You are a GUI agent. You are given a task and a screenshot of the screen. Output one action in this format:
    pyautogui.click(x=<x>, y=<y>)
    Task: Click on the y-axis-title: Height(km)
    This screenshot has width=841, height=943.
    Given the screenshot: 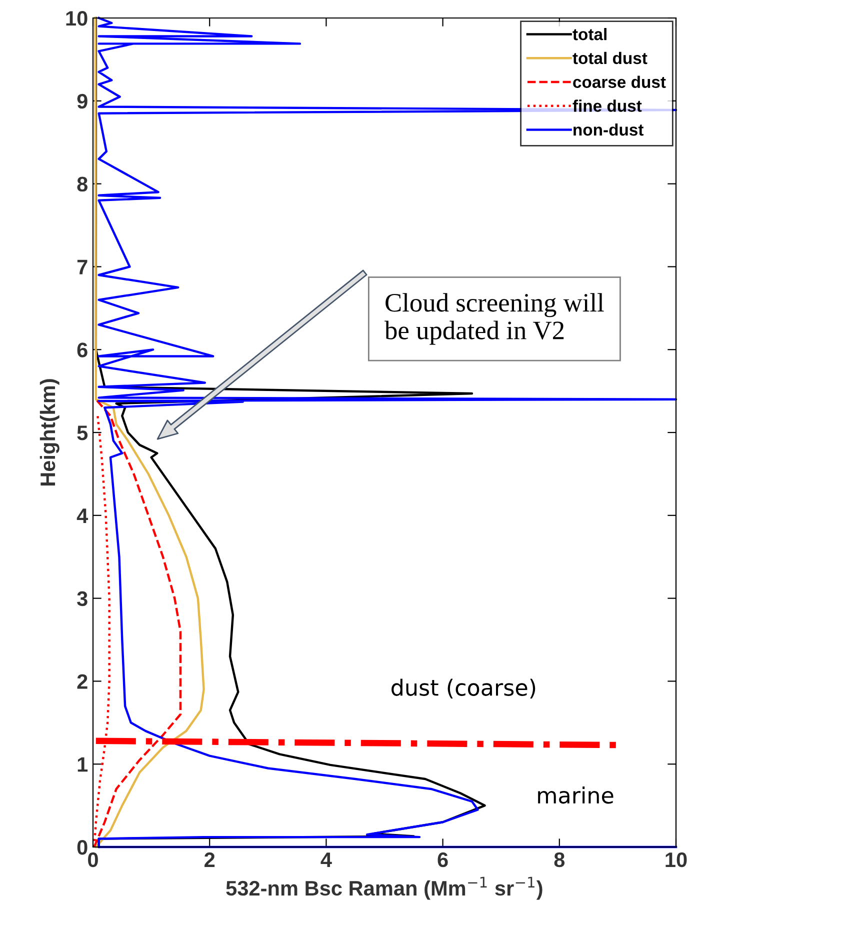 What is the action you would take?
    pyautogui.click(x=50, y=432)
    